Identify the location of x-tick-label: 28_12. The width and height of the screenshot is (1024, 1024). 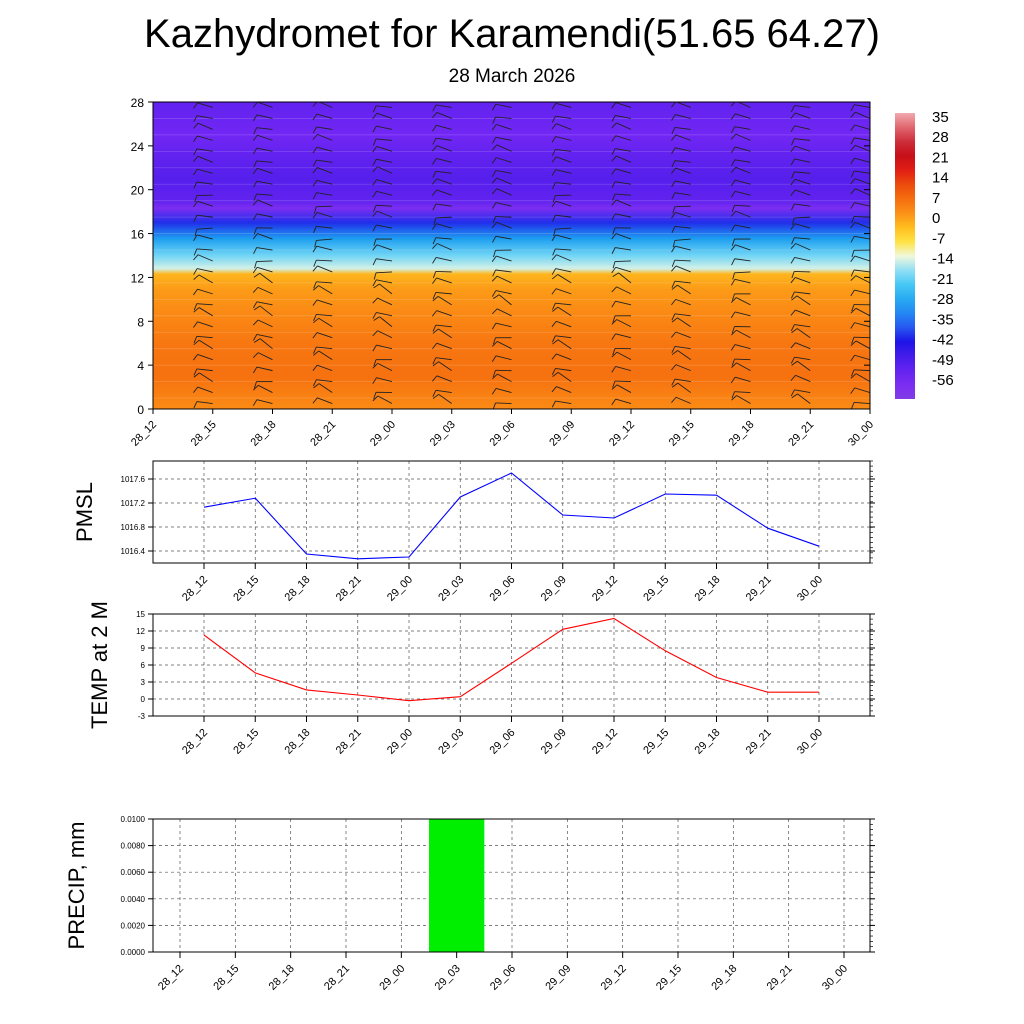
(195, 589).